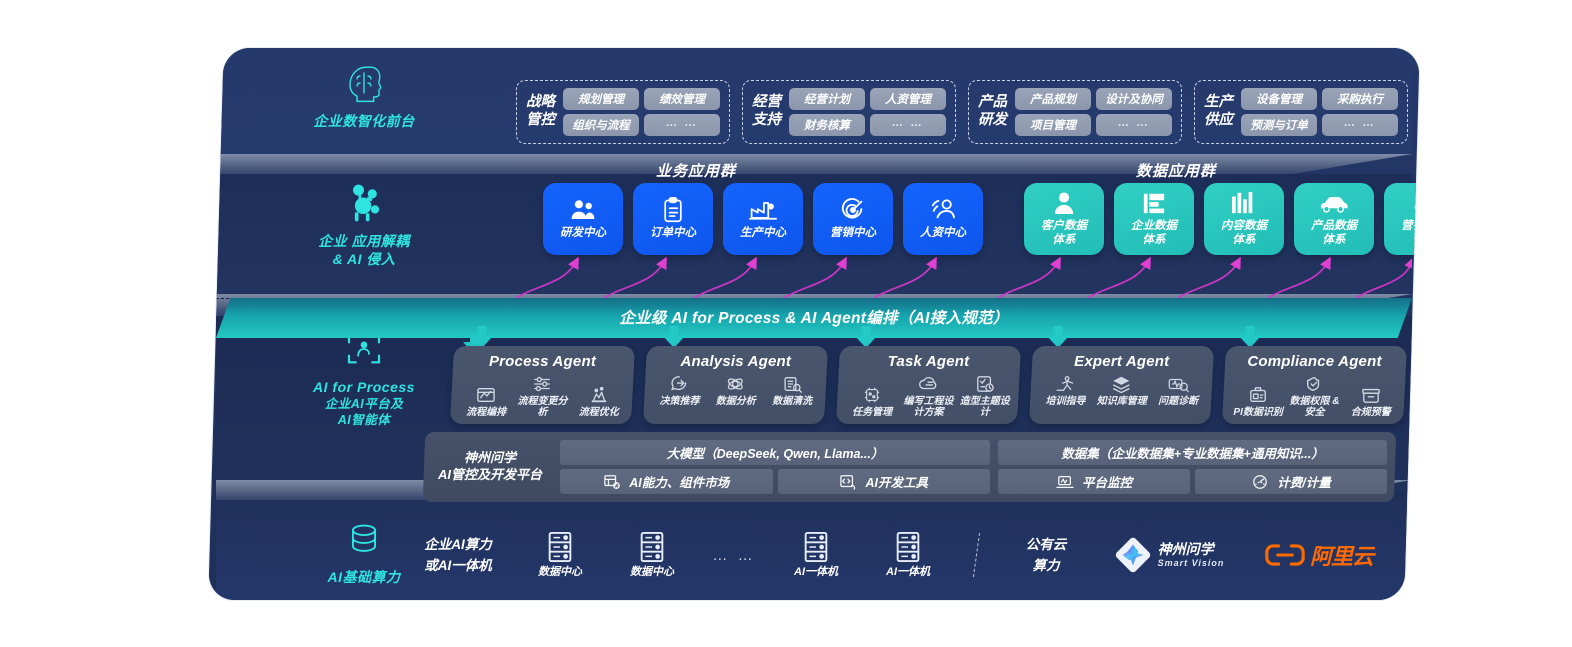 This screenshot has width=1572, height=647. What do you see at coordinates (992, 102) in the screenshot?
I see `domain-label-line1: 产品` at bounding box center [992, 102].